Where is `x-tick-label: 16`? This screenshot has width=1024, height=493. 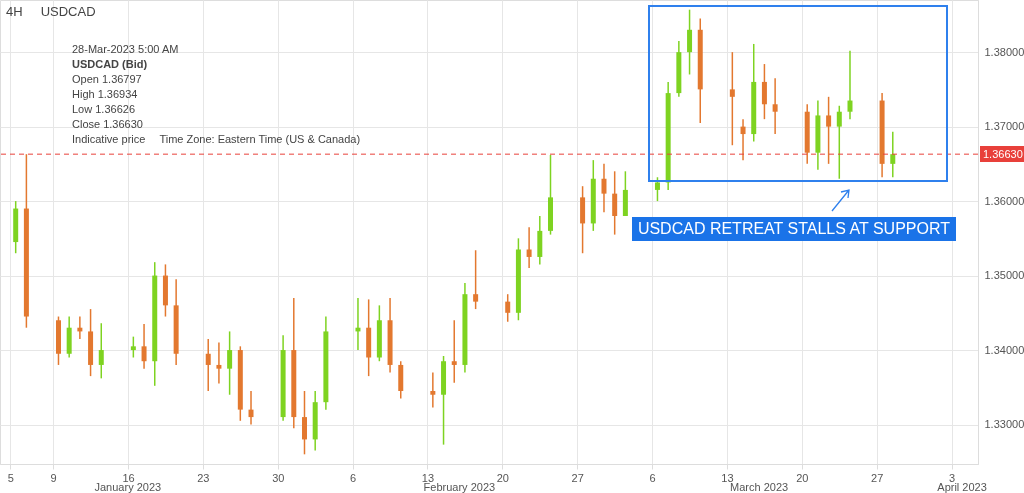 x-tick-label: 16 is located at coordinates (128, 477).